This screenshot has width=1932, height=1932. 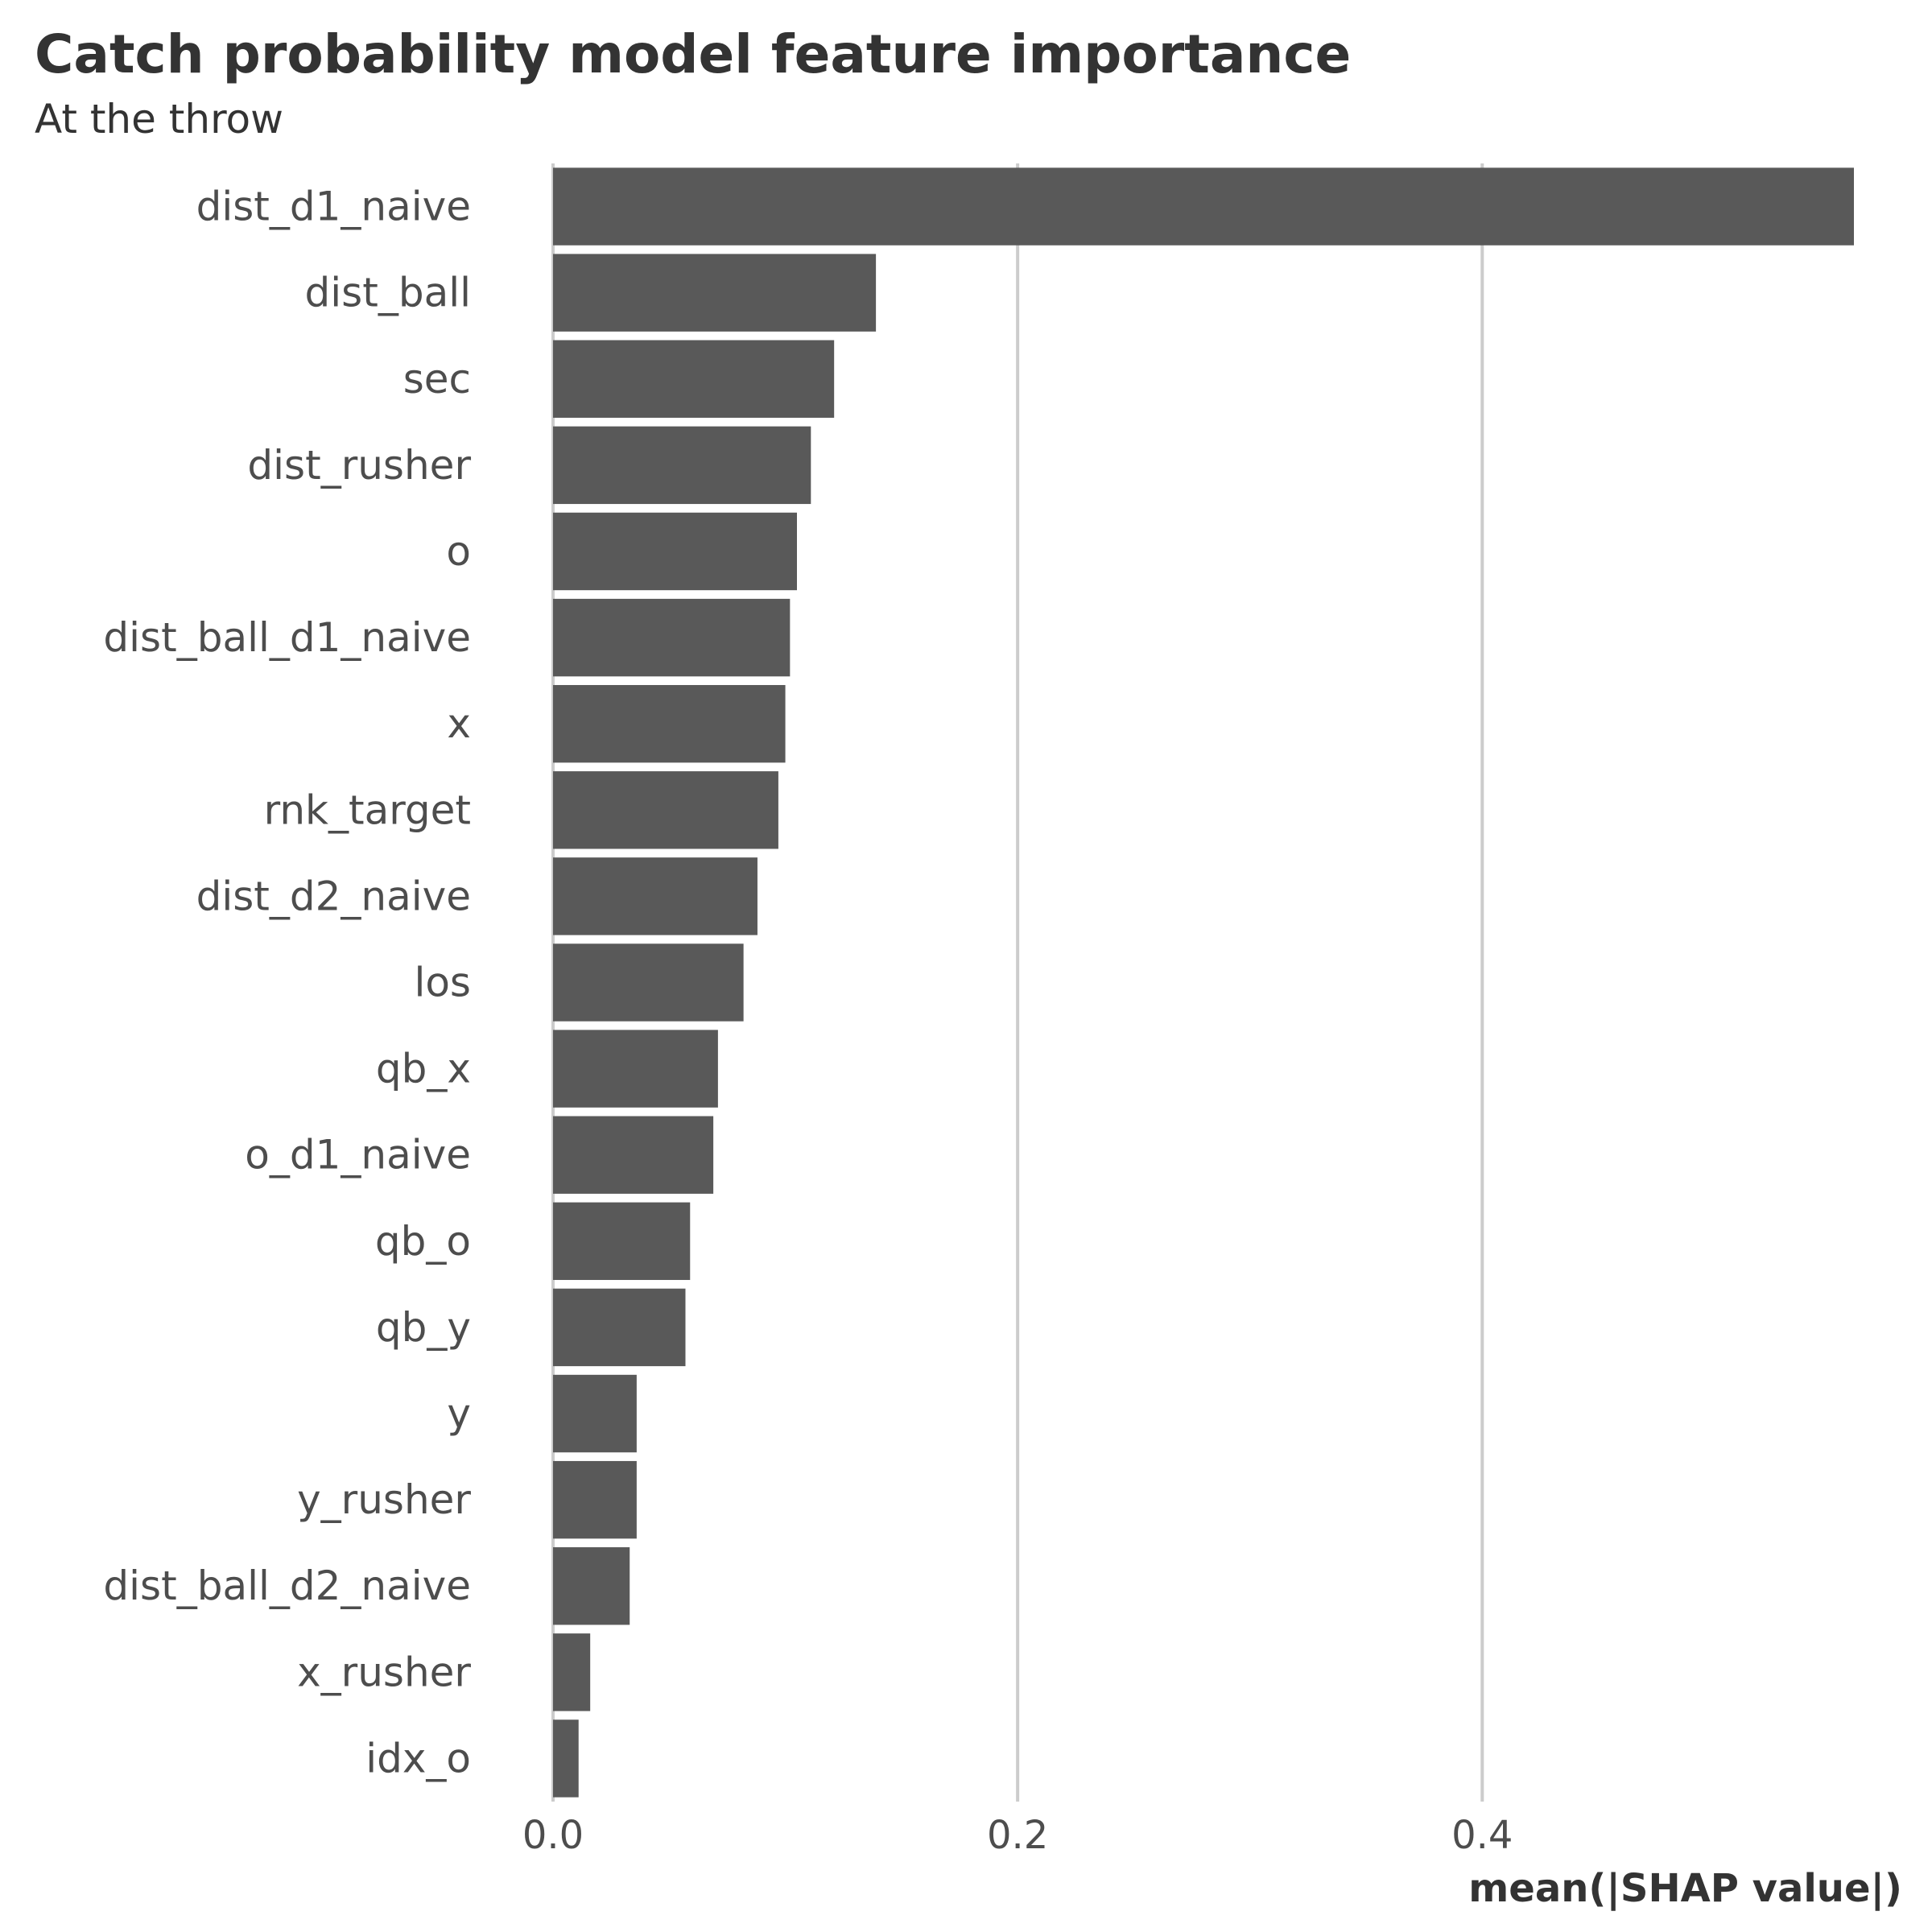 What do you see at coordinates (635, 1069) in the screenshot?
I see `bar-qb-x` at bounding box center [635, 1069].